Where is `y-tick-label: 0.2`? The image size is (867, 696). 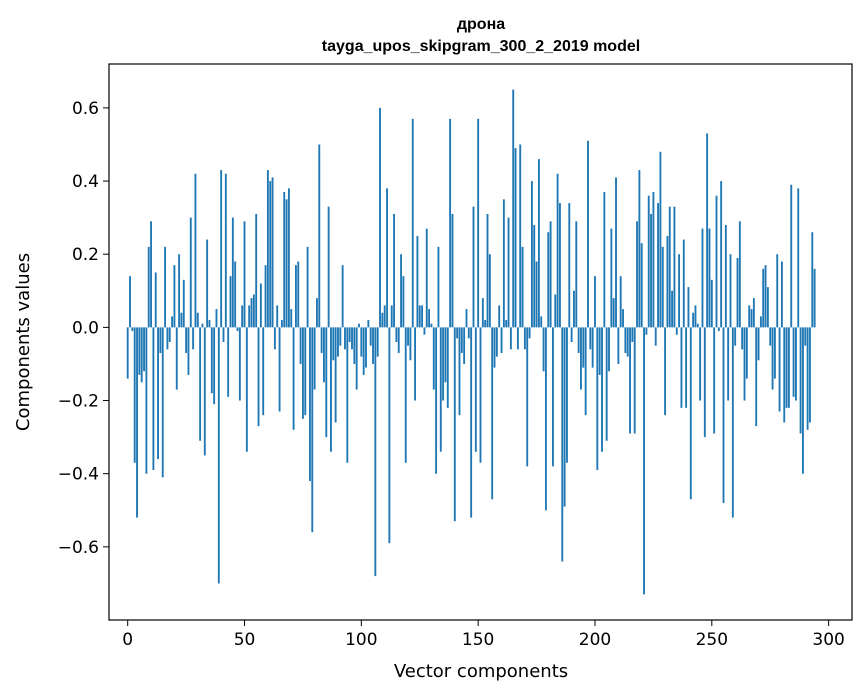
y-tick-label: 0.2 is located at coordinates (85, 255).